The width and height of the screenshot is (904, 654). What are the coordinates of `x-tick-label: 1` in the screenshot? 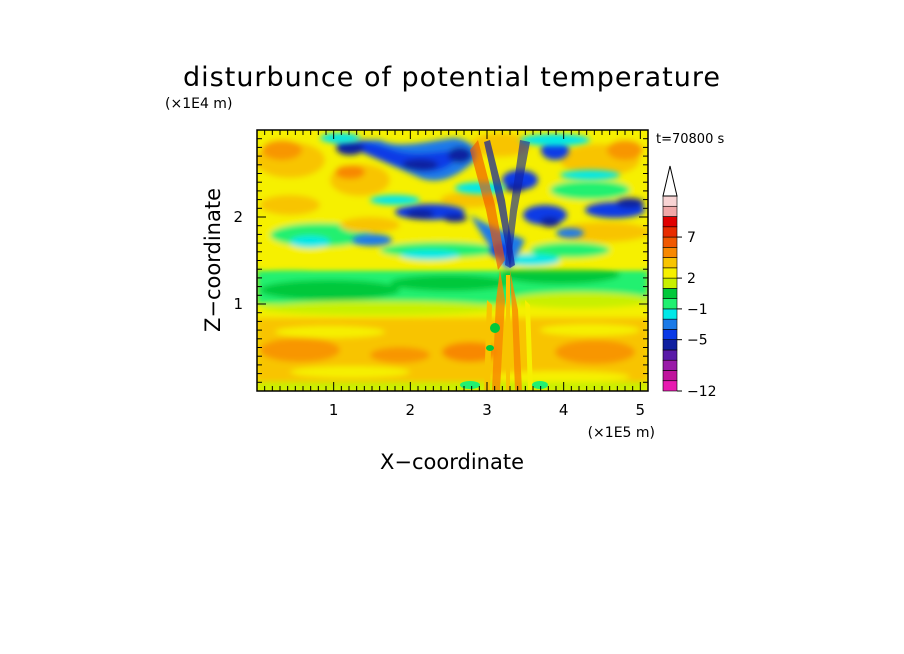 It's located at (334, 410).